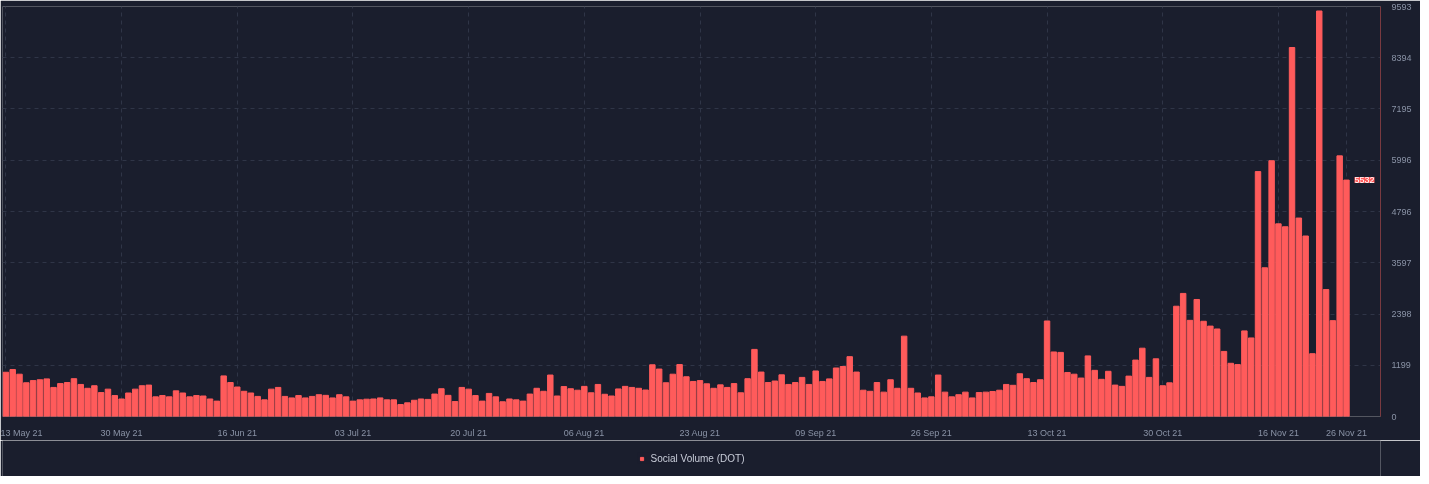 Image resolution: width=1429 pixels, height=484 pixels. I want to click on x-tick-label: 26 Nov 21, so click(1346, 432).